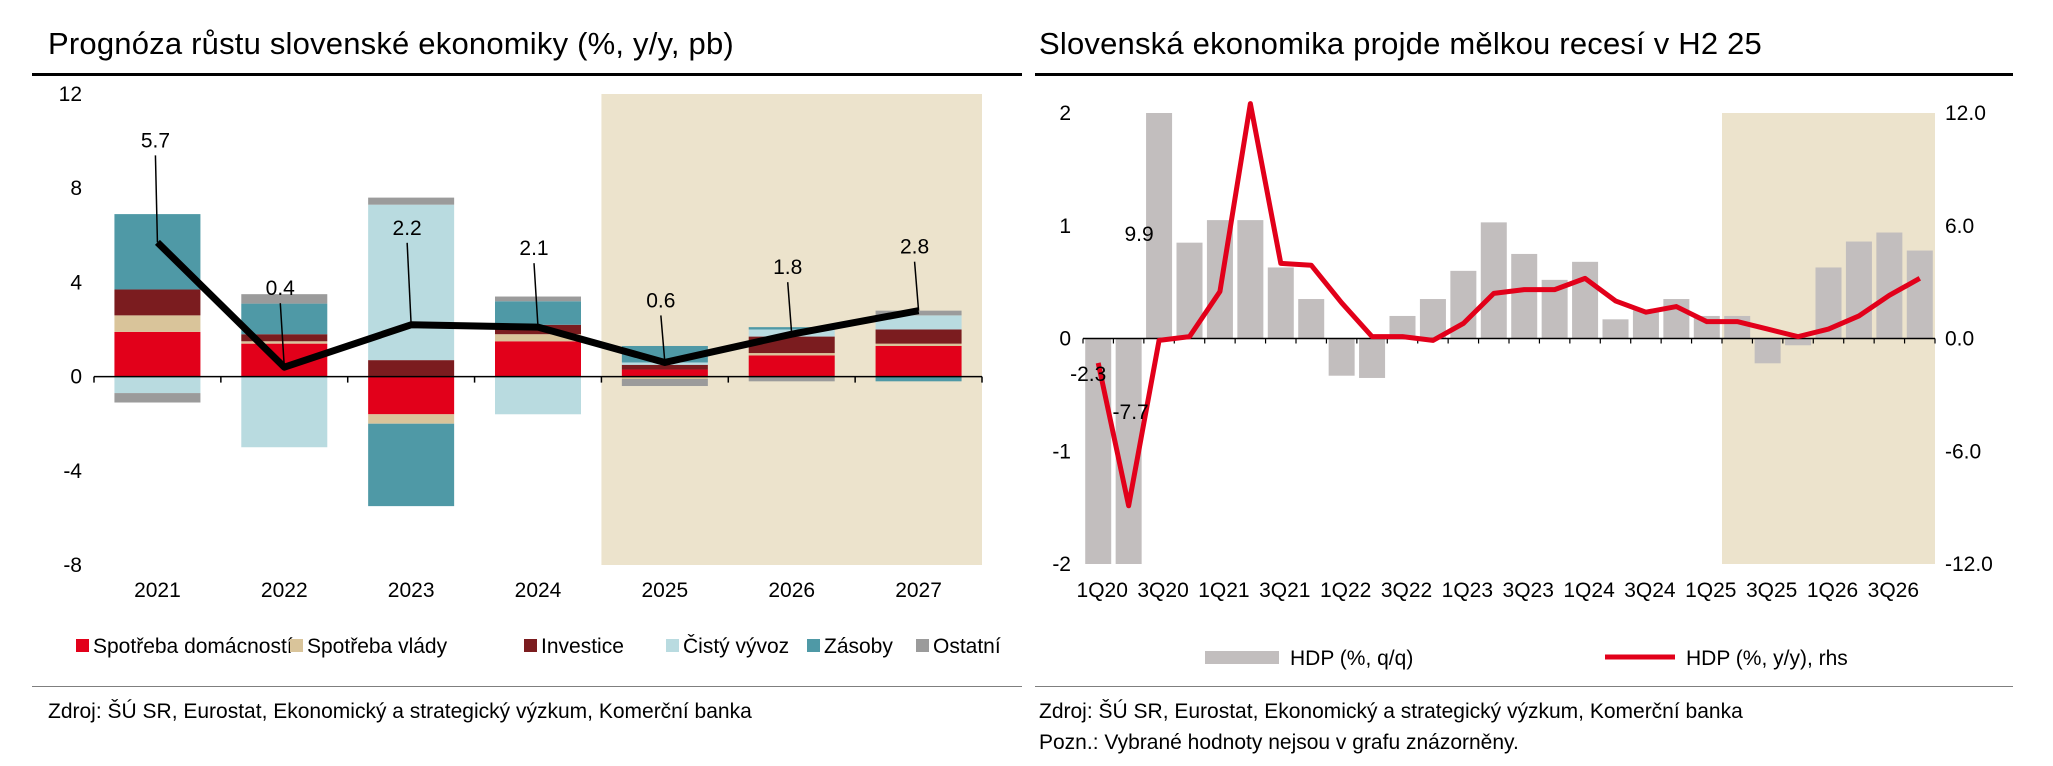 Image resolution: width=2053 pixels, height=766 pixels. I want to click on x-tick-label: 1Q20, so click(1102, 590).